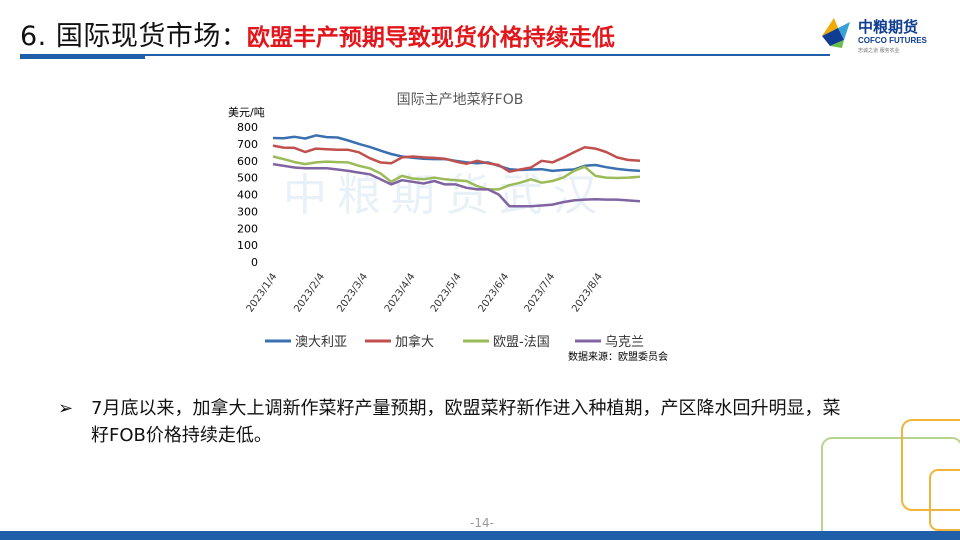  What do you see at coordinates (618, 356) in the screenshot?
I see `data-source: 数据来源：欧盟委员会` at bounding box center [618, 356].